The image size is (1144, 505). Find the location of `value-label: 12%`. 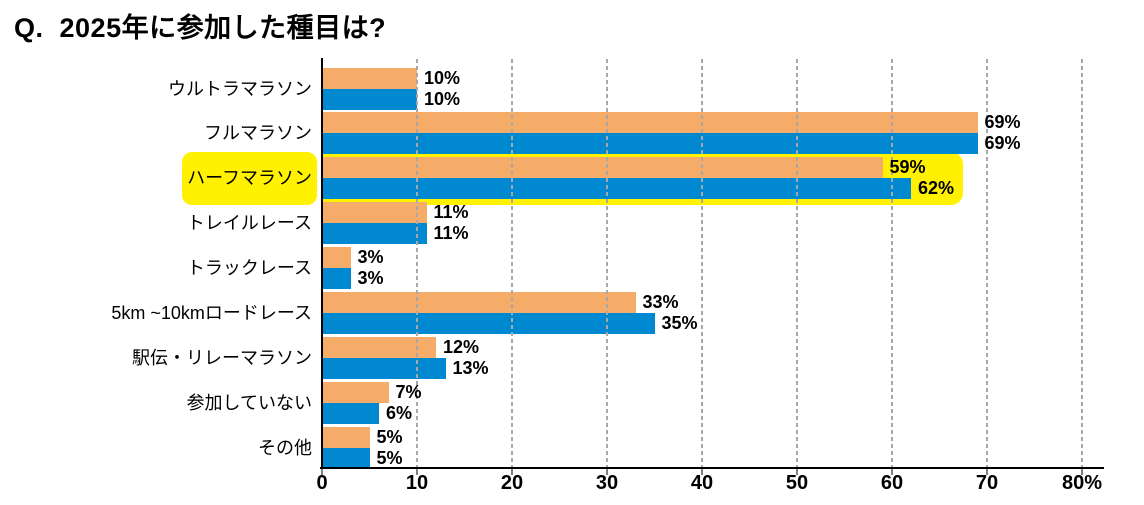

value-label: 12% is located at coordinates (461, 346).